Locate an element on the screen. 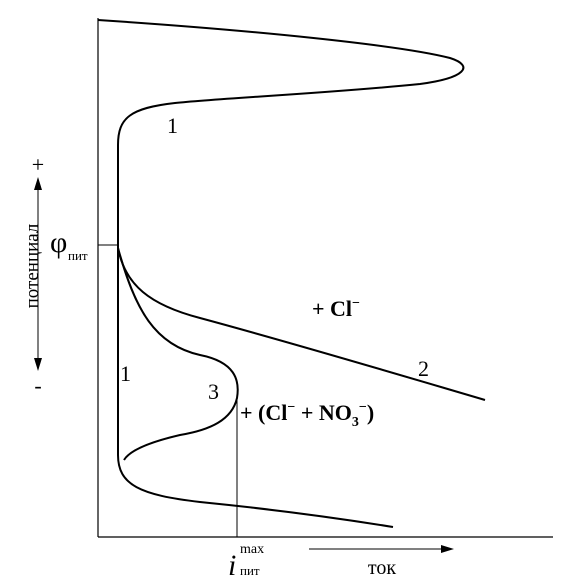 Image resolution: width=571 pixels, height=580 pixels. y-axis-arrow-down is located at coordinates (38, 364).